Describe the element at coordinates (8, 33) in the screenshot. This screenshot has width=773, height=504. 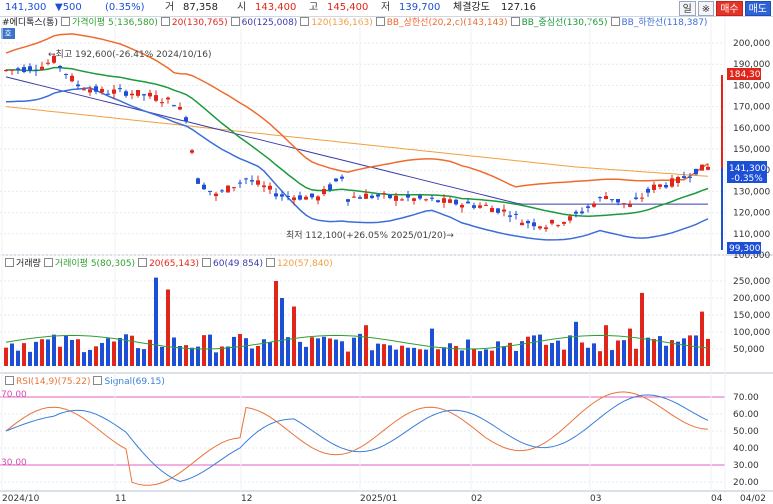
I see `quote-tag-badge: 호` at that location.